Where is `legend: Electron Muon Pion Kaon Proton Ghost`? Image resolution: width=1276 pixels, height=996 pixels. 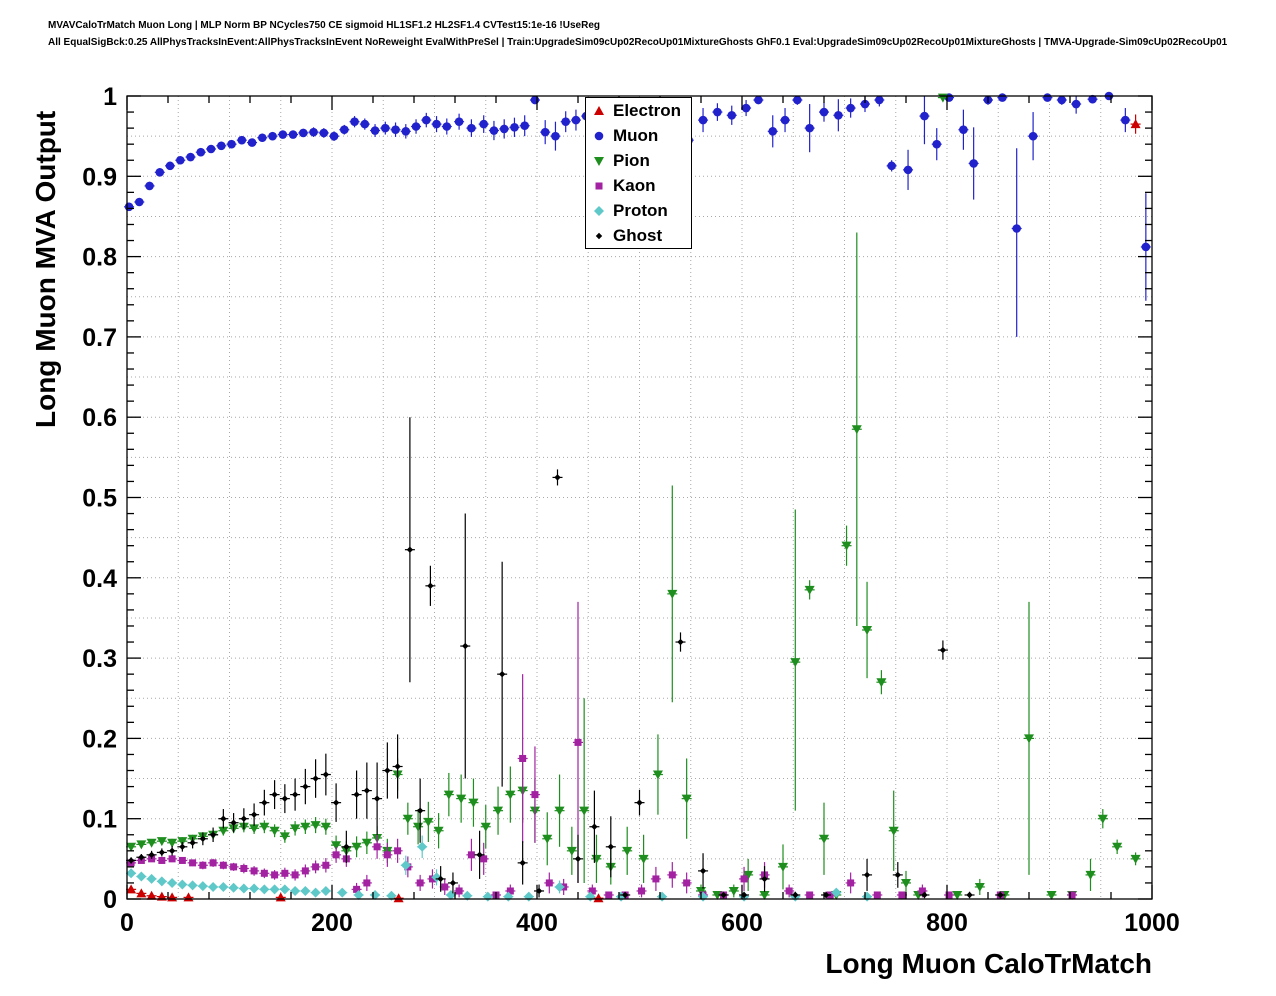
legend: Electron Muon Pion Kaon Proton Ghost is located at coordinates (639, 173).